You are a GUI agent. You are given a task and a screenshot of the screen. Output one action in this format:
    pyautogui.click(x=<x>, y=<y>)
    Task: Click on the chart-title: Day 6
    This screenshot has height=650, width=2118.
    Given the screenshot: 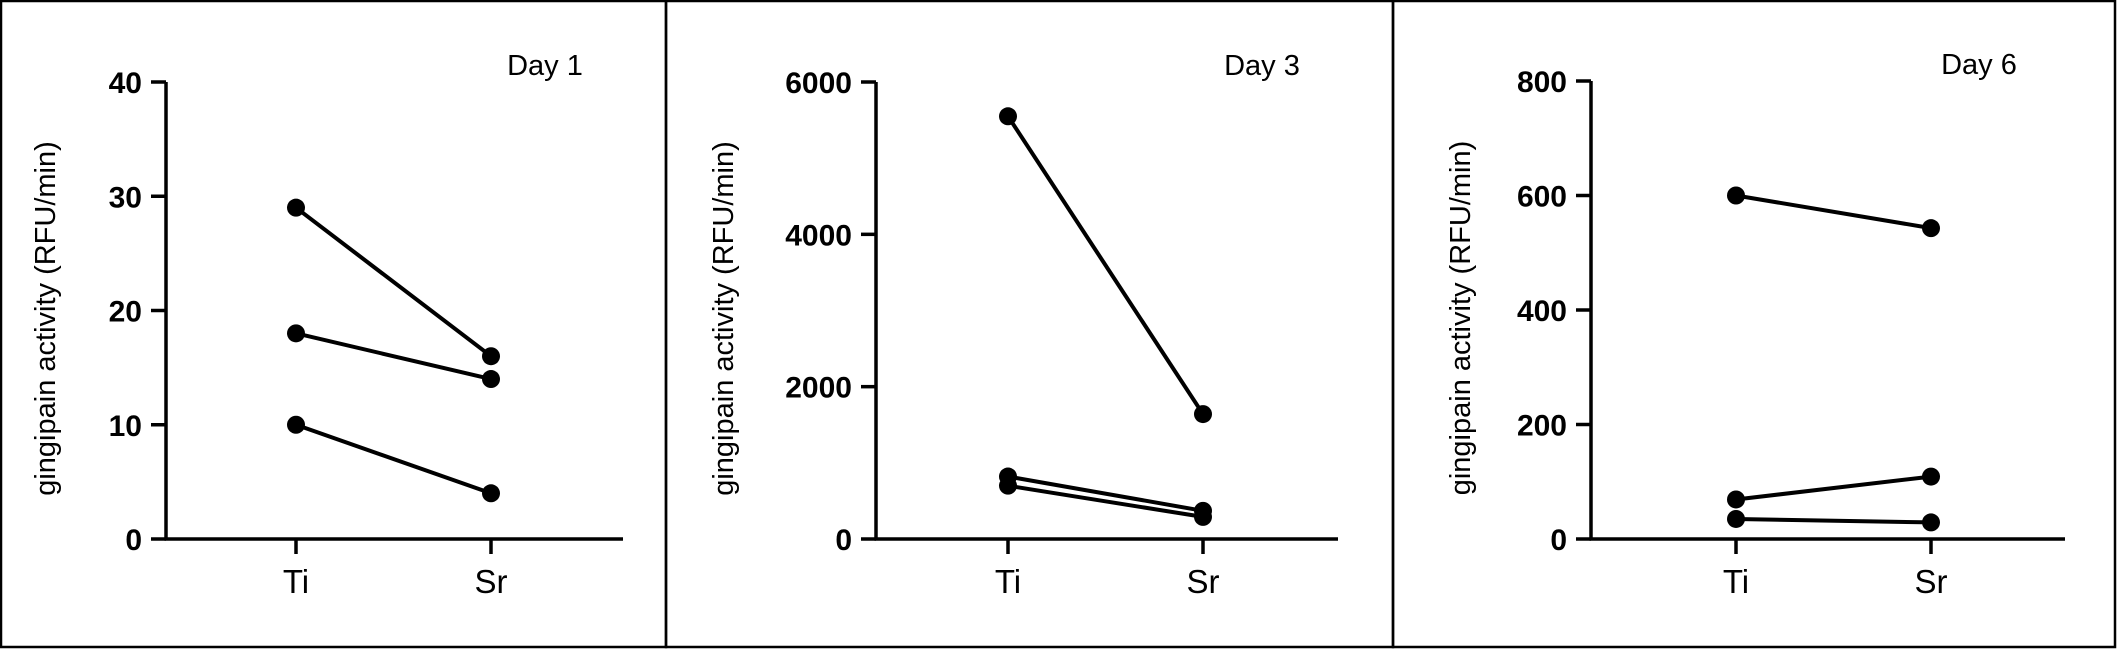 What is the action you would take?
    pyautogui.click(x=1979, y=65)
    